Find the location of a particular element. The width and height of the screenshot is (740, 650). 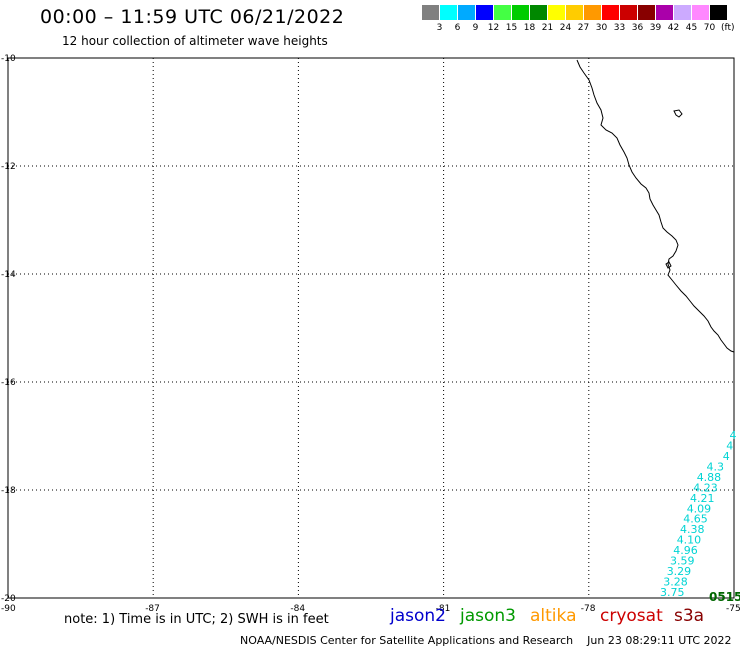

mission-cryosat: cryosat is located at coordinates (631, 616).